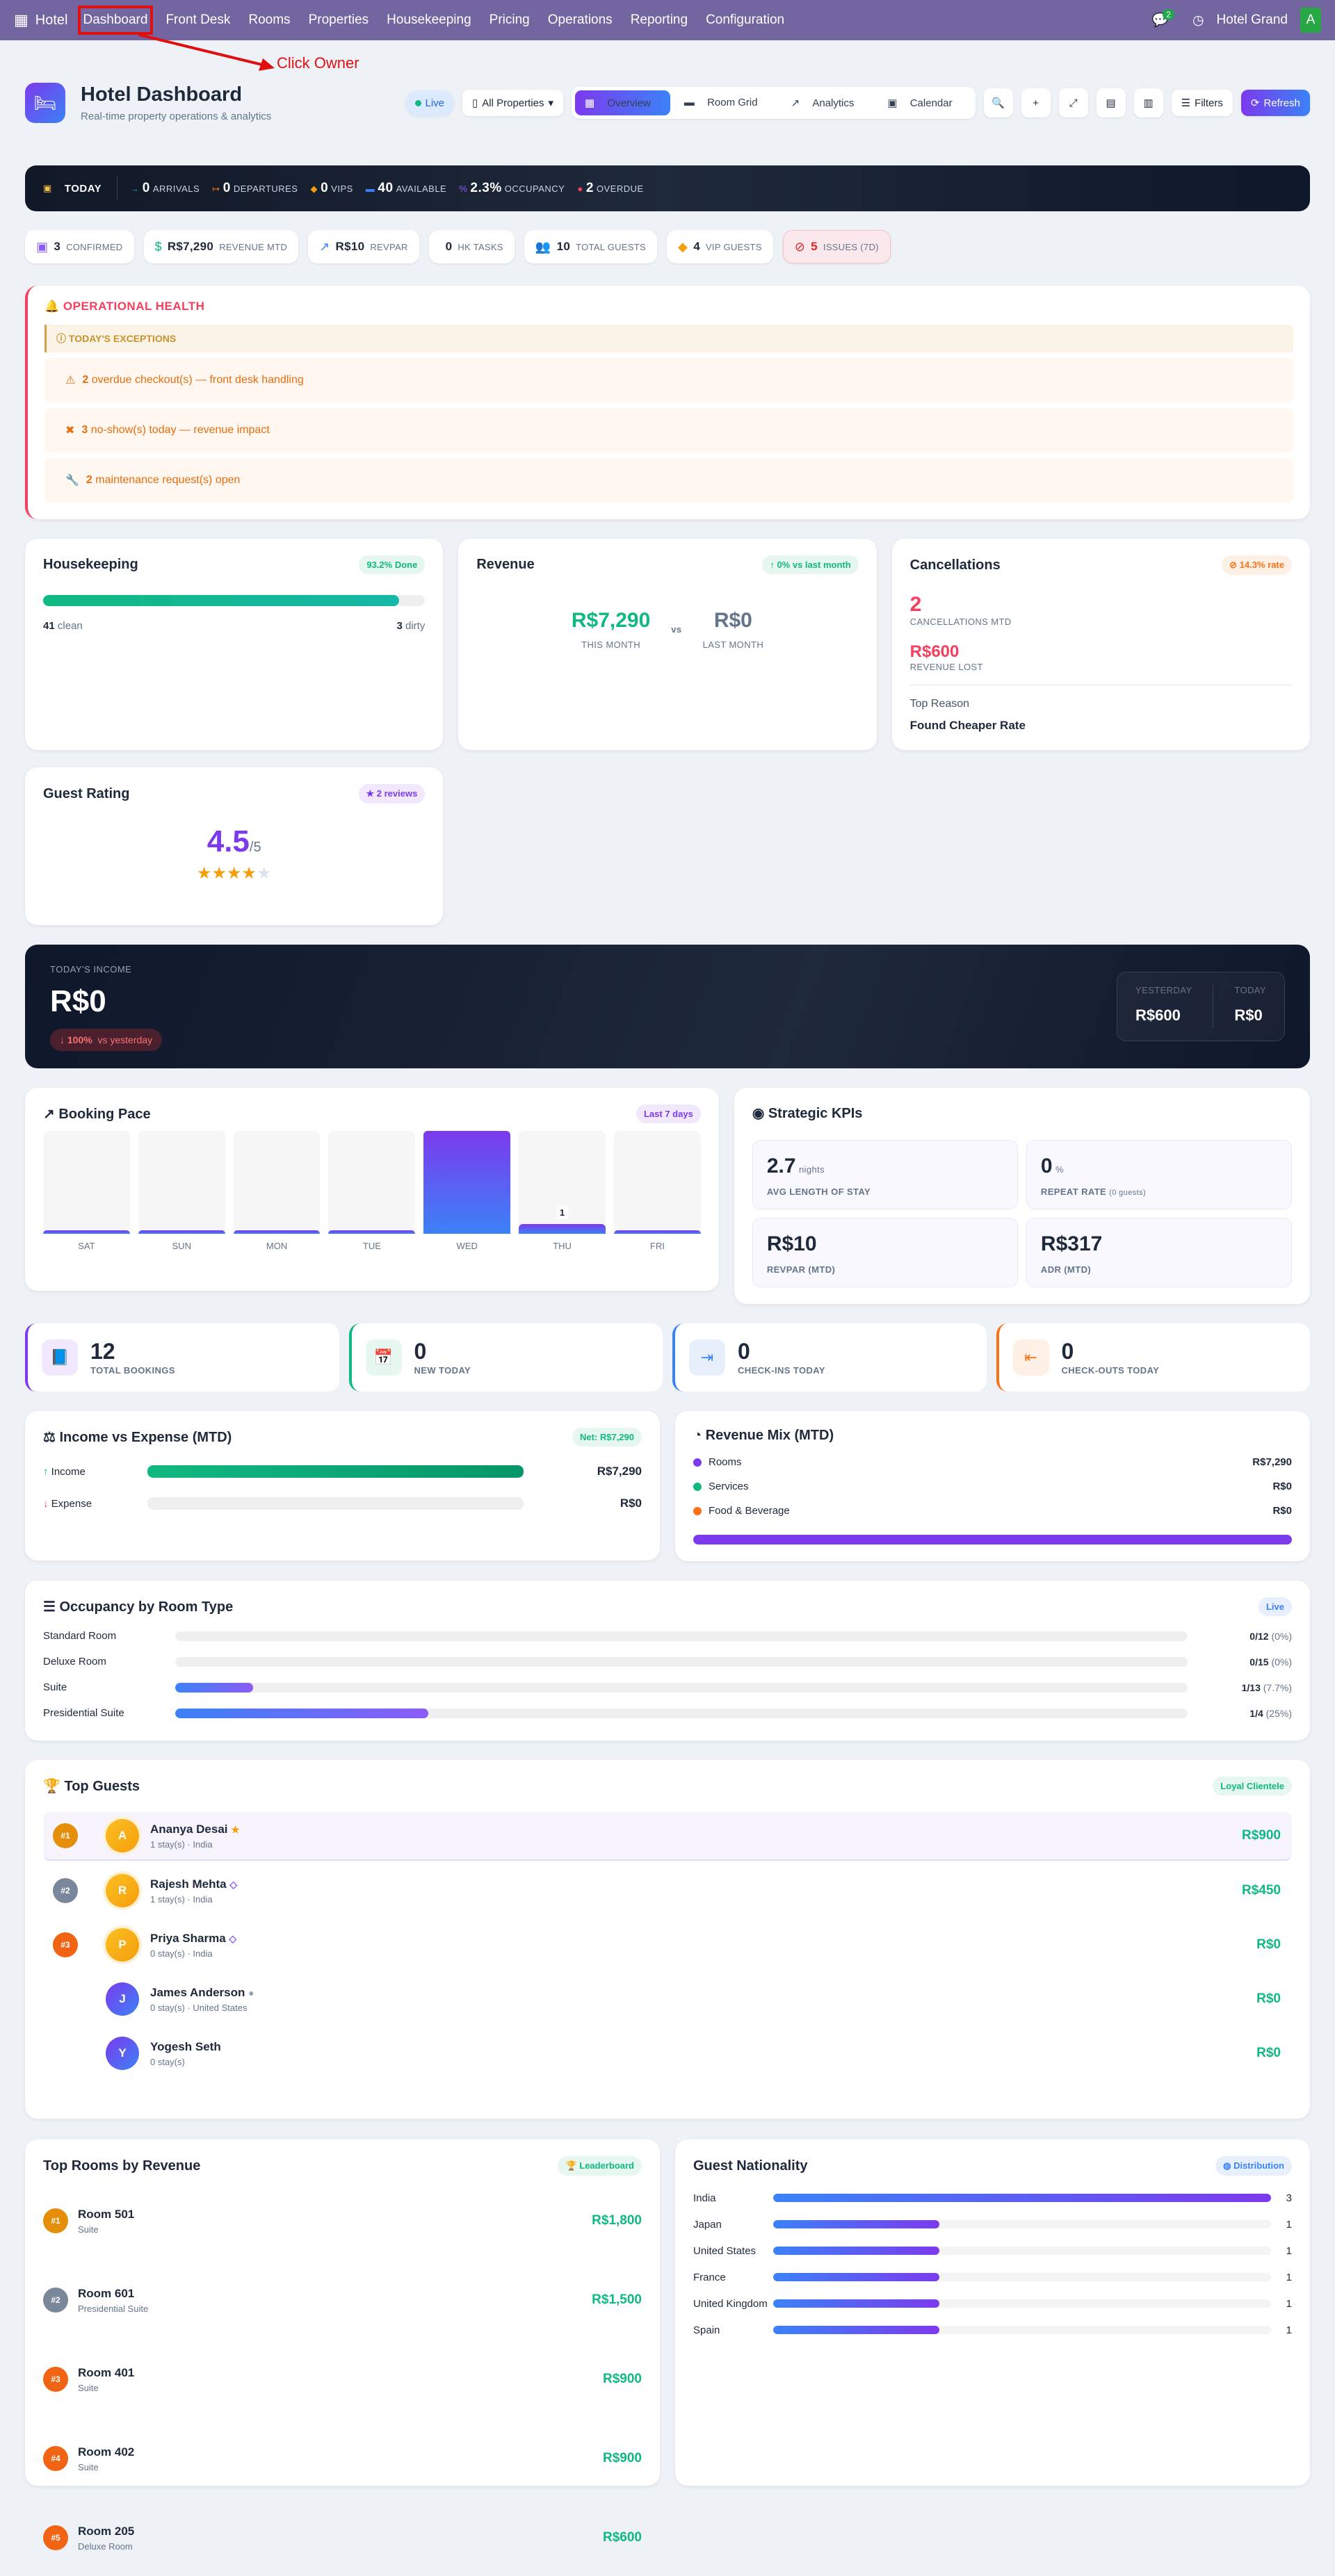 The image size is (1335, 2576). What do you see at coordinates (115, 20) in the screenshot?
I see `nav-item-dashboard: Dashboard` at bounding box center [115, 20].